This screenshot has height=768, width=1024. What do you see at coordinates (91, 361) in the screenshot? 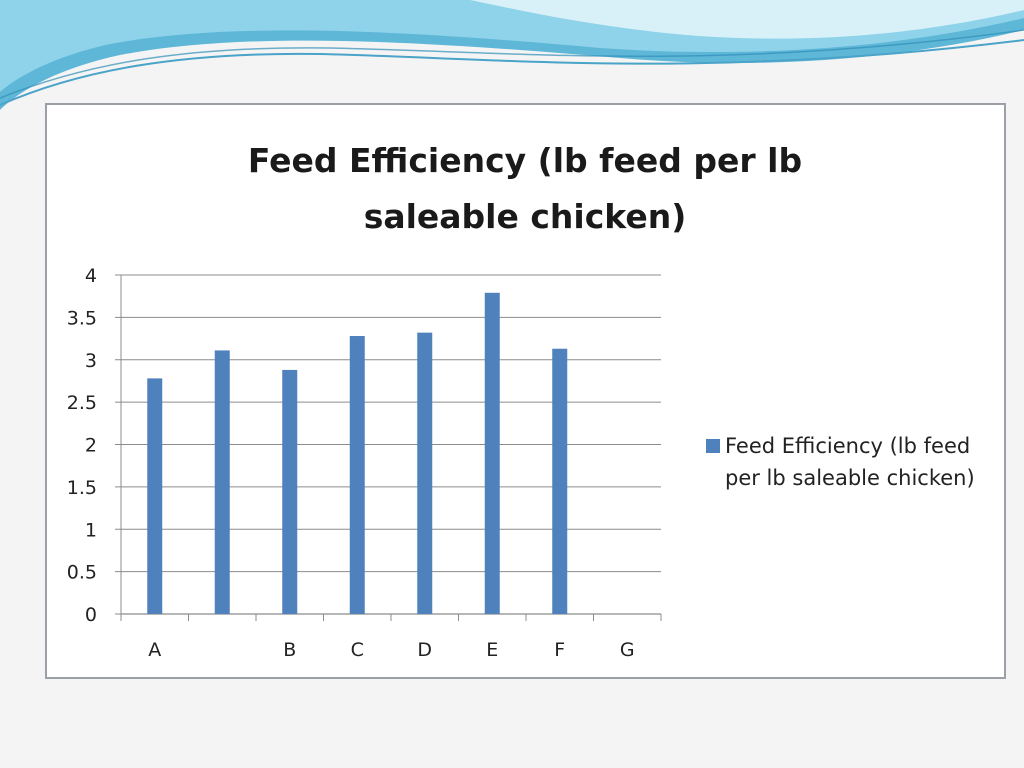
I see `y-tick-label: 3` at bounding box center [91, 361].